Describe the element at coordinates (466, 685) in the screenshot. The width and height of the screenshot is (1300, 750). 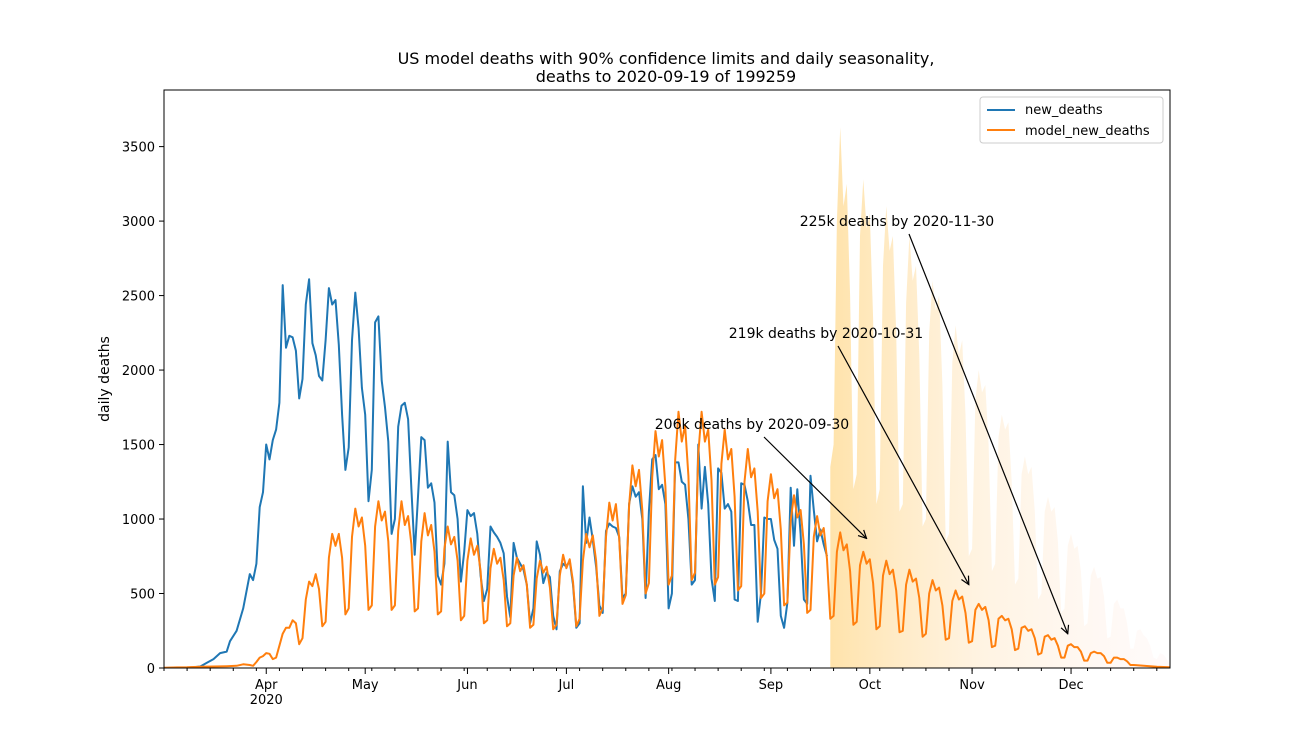
I see `x-tick-label-jun: Jun` at that location.